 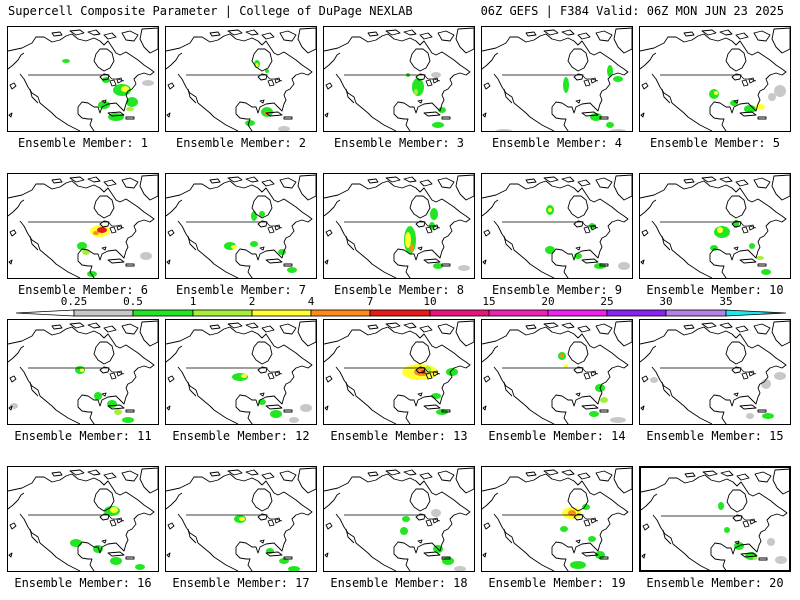 What do you see at coordinates (133, 301) in the screenshot?
I see `colorbar-tick-label: 0.5` at bounding box center [133, 301].